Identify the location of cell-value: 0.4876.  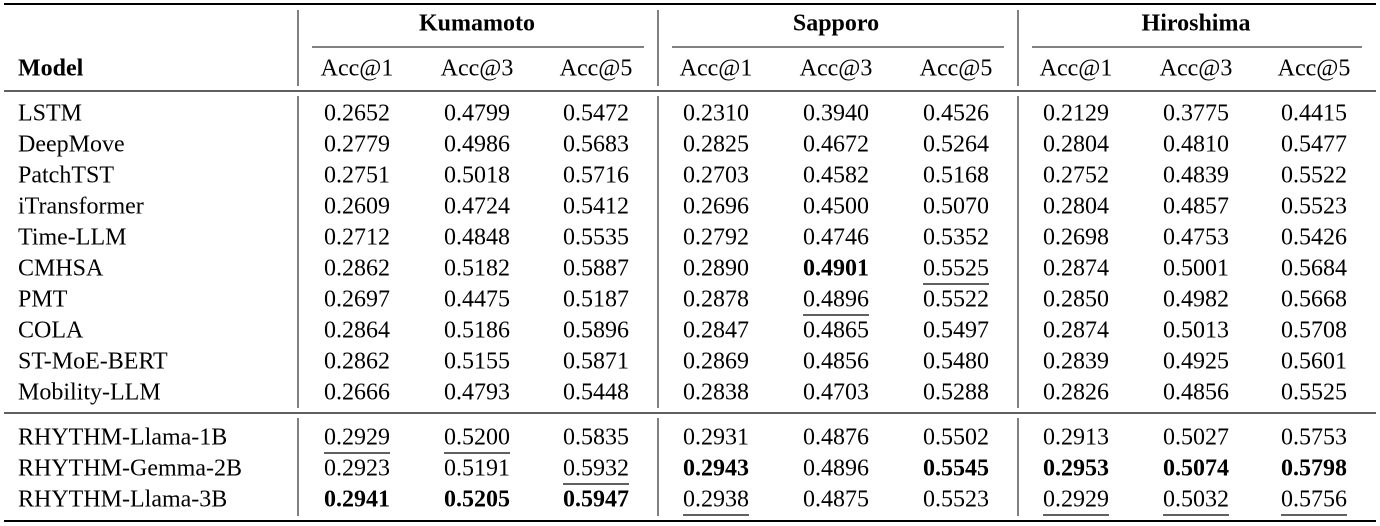
(836, 438).